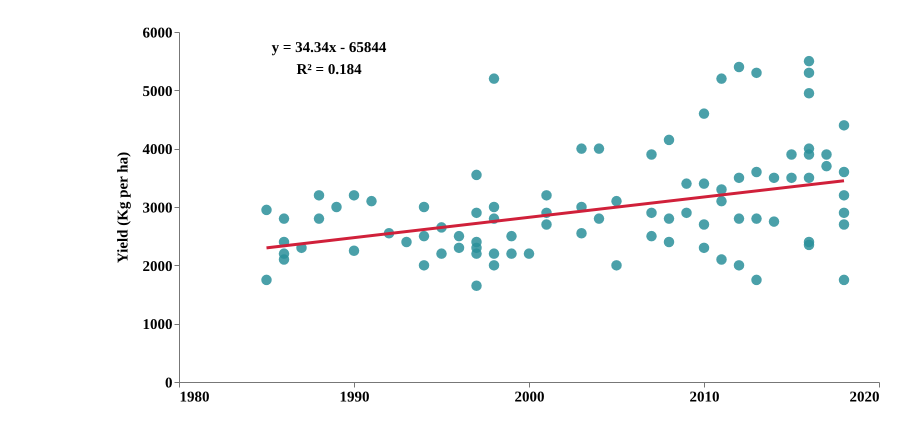 This screenshot has height=442, width=909. Describe the element at coordinates (124, 208) in the screenshot. I see `y-axis-title: Yield (Kg per ha)` at that location.